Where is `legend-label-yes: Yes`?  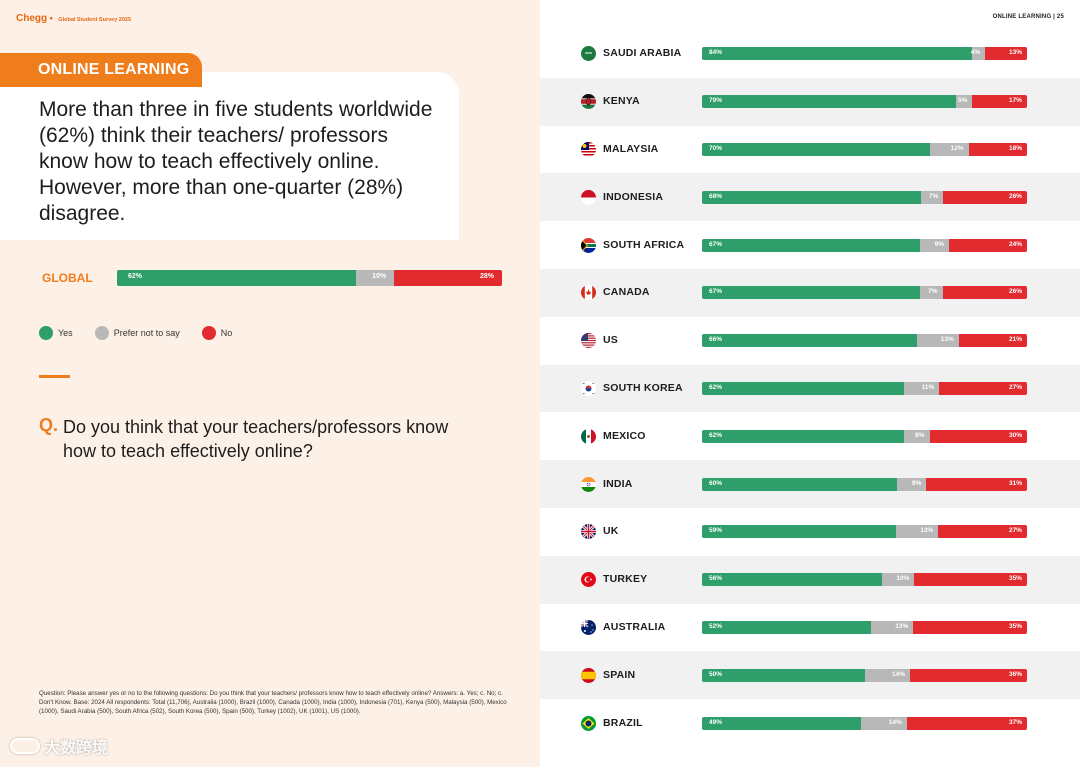 legend-label-yes: Yes is located at coordinates (65, 333).